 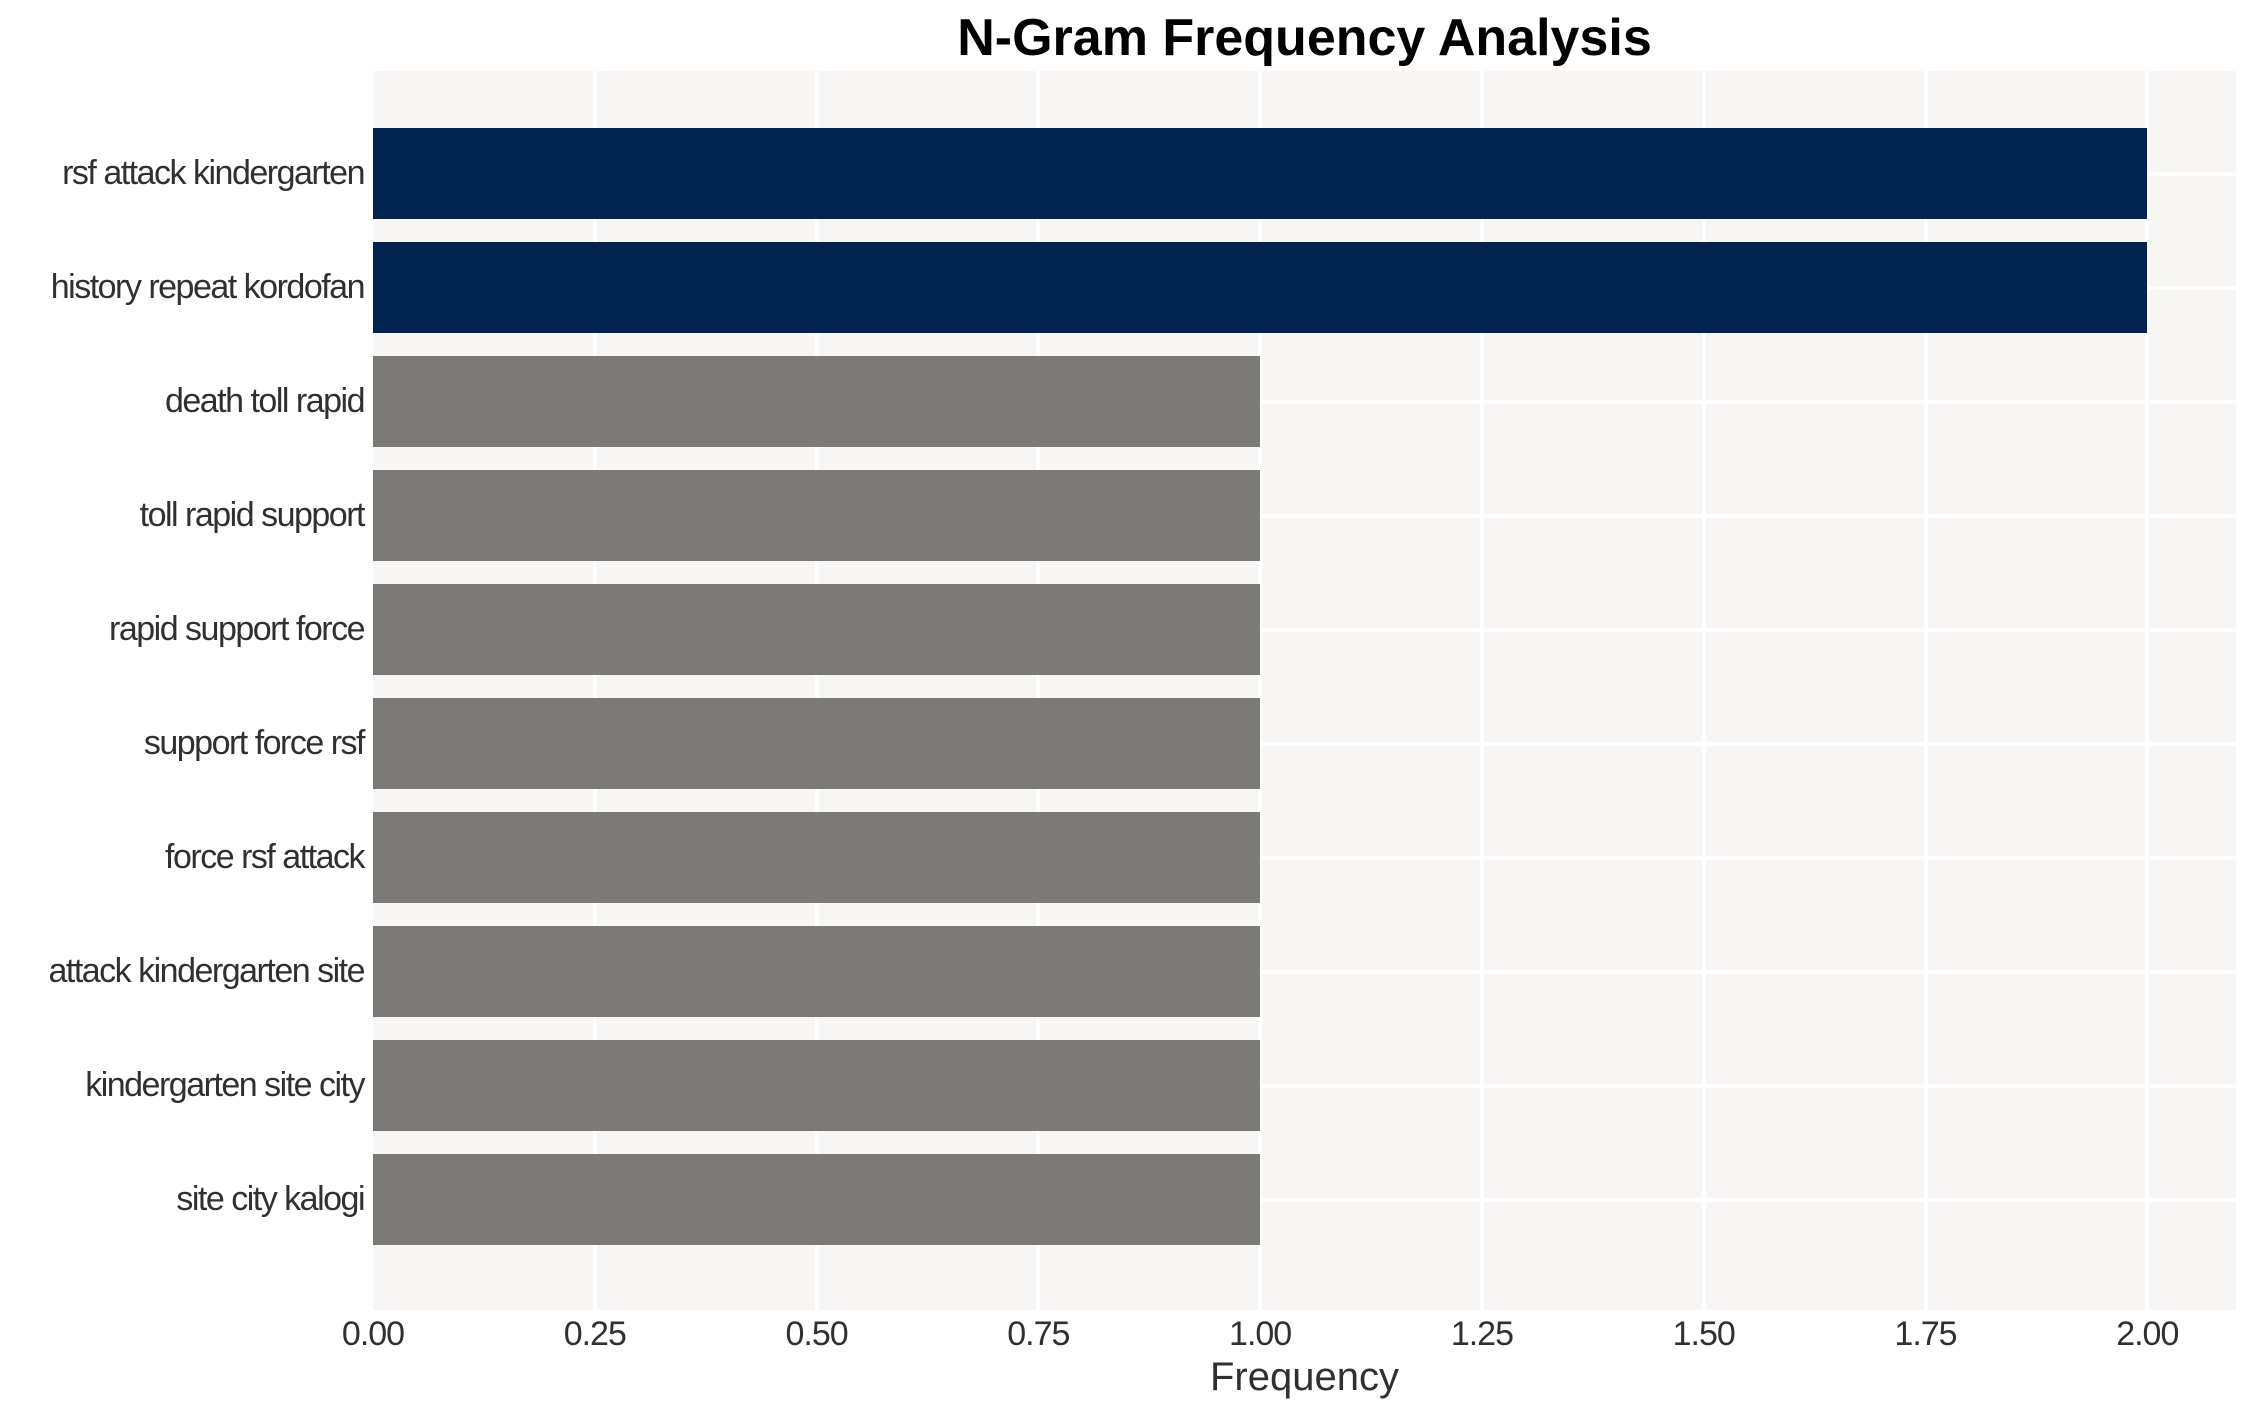 I want to click on x-tick-label: 0.75, so click(x=1038, y=1334).